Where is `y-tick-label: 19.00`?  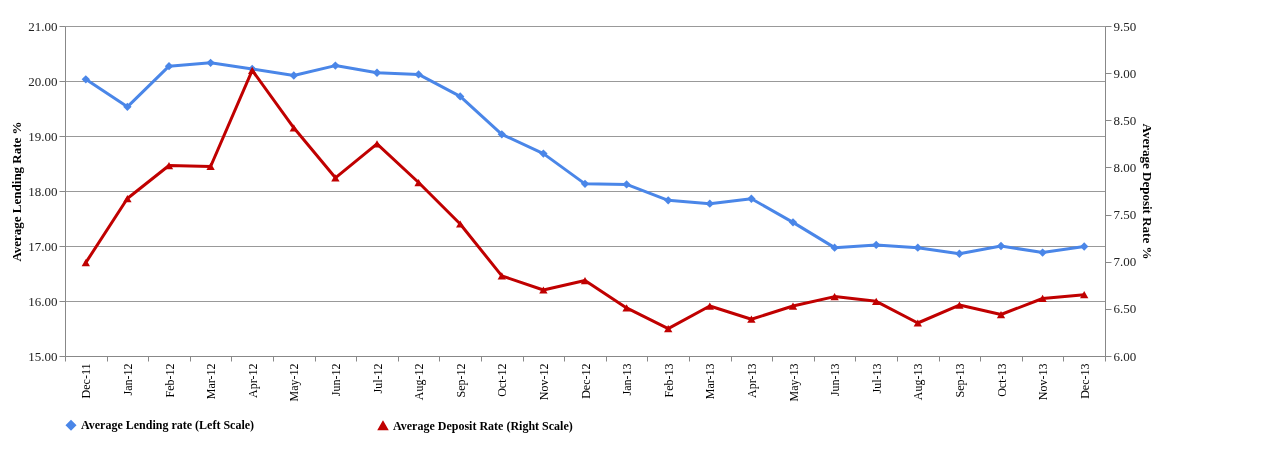 y-tick-label: 19.00 is located at coordinates (43, 136).